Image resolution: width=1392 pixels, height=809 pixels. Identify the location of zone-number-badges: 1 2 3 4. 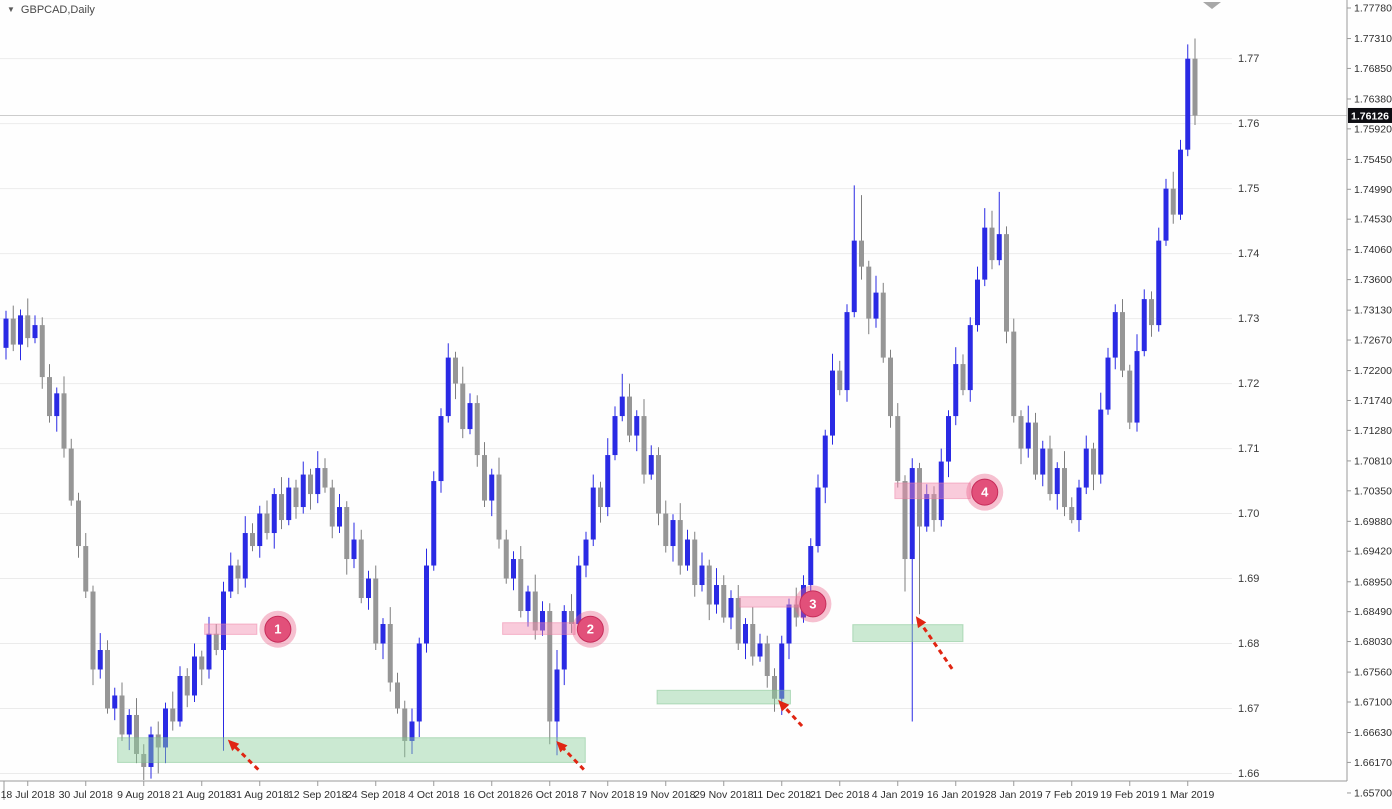
(631, 560).